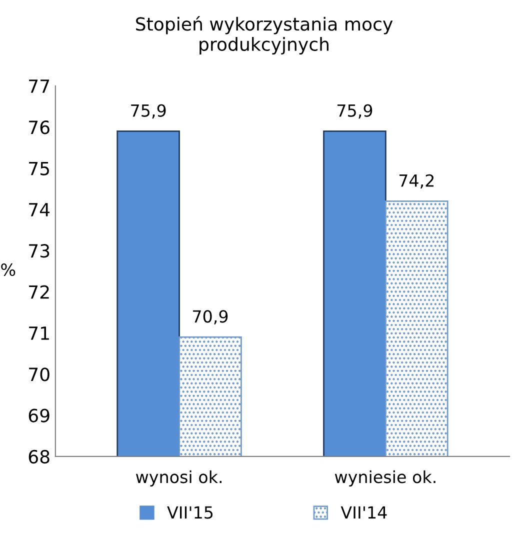 The height and width of the screenshot is (537, 528). What do you see at coordinates (179, 478) in the screenshot?
I see `x-tick-label: wynosi ok.` at bounding box center [179, 478].